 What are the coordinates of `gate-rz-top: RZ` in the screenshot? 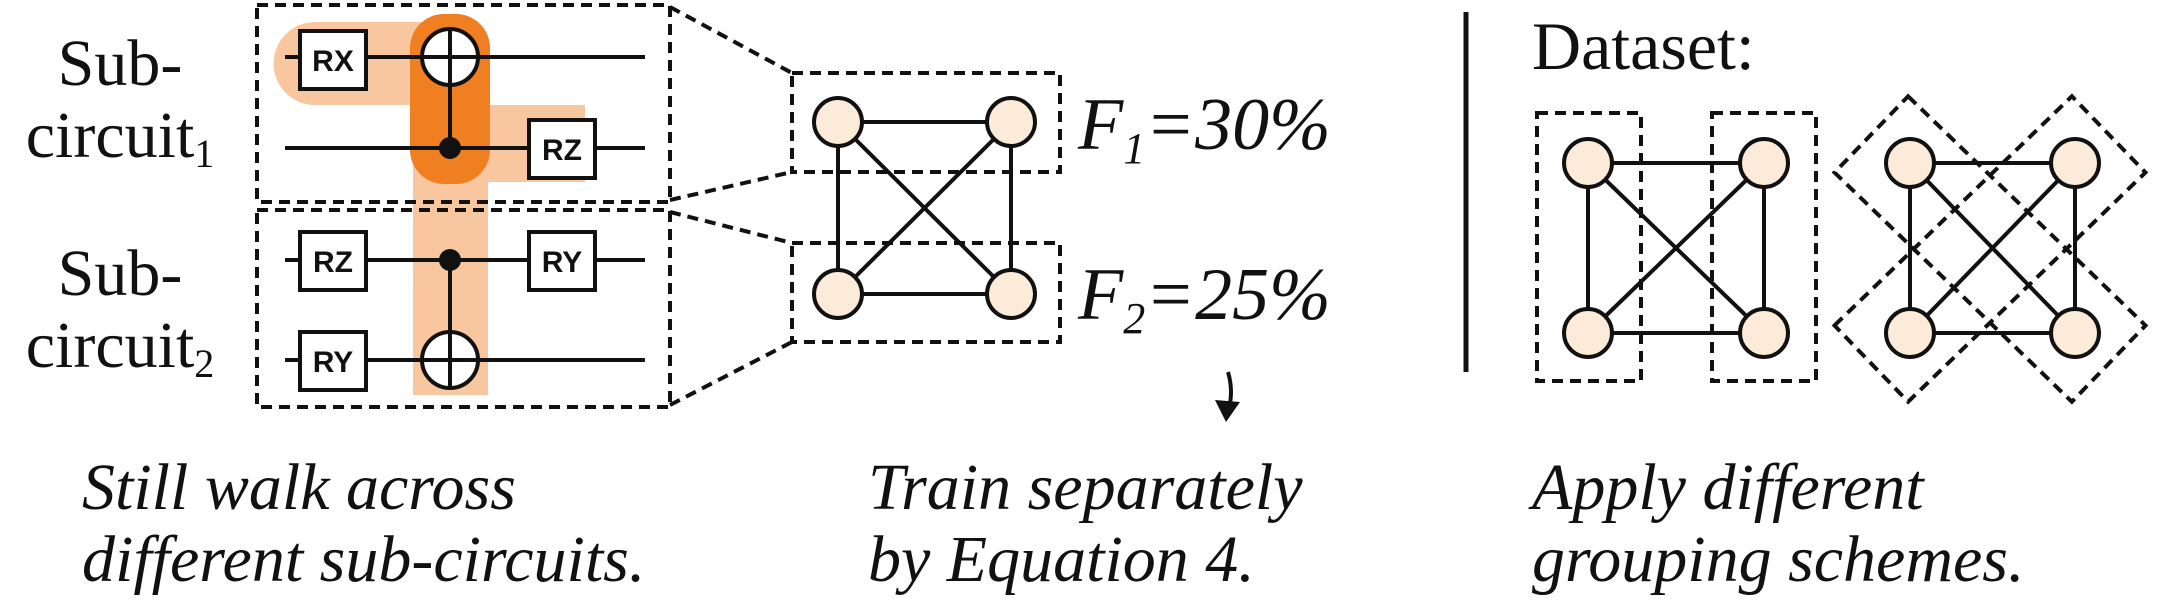 It's located at (562, 149).